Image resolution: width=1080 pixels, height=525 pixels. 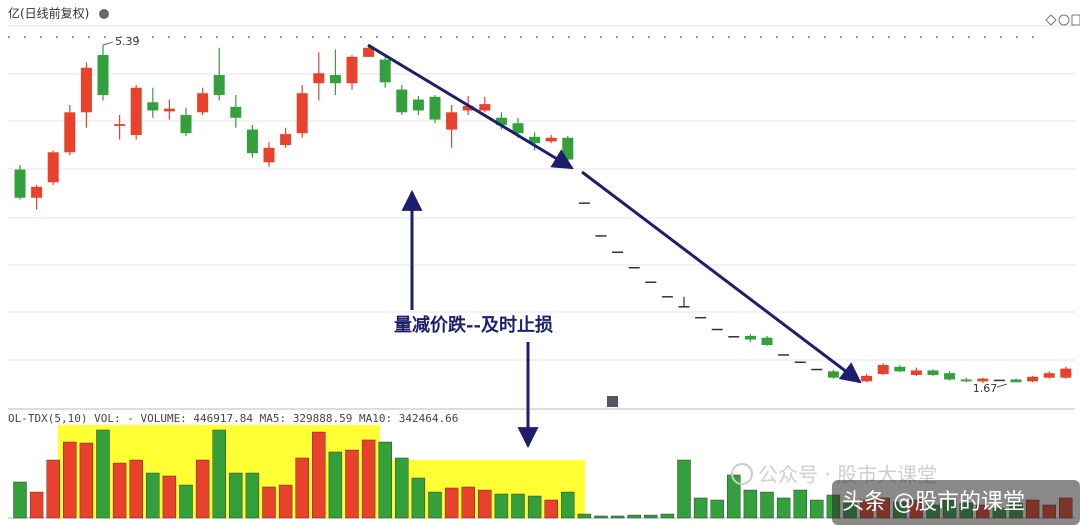 I want to click on header-icon, so click(x=104, y=14).